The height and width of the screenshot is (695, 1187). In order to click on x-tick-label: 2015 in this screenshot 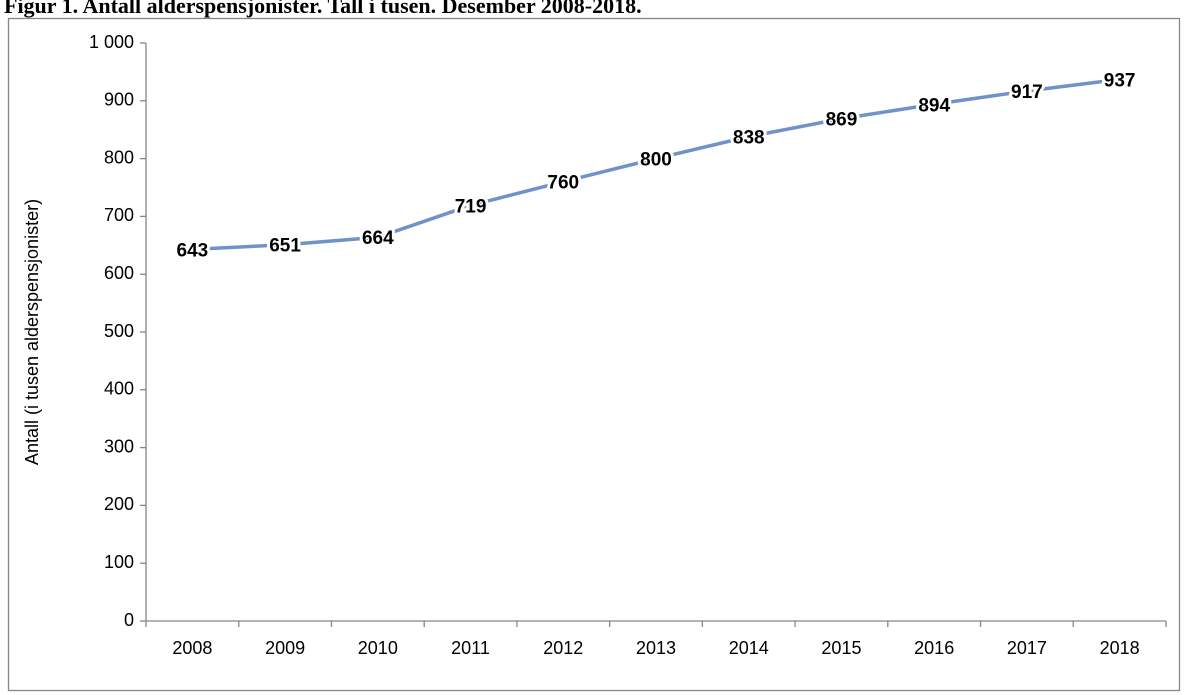, I will do `click(841, 648)`.